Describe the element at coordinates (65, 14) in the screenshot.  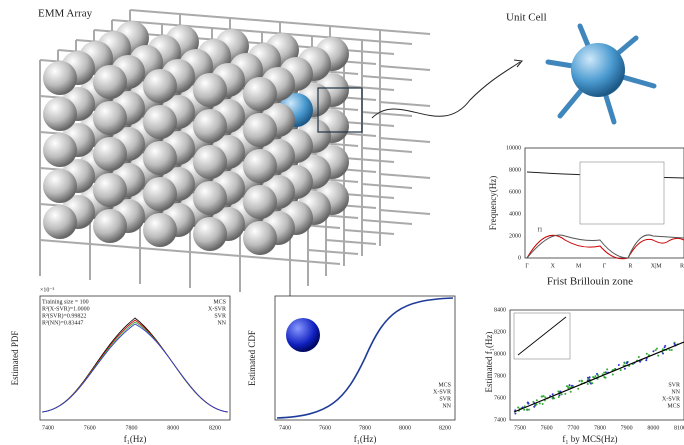
I see `panel-title: EMM Array` at that location.